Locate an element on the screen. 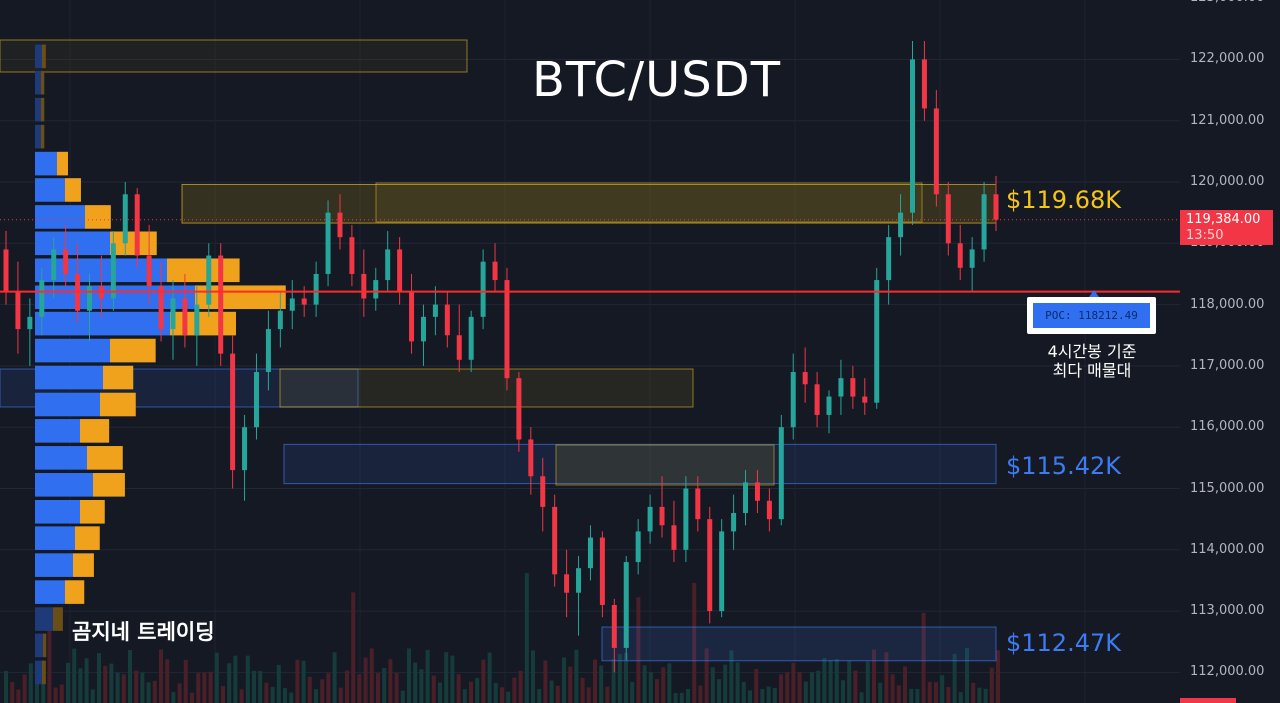 This screenshot has width=1280, height=703. zone-rect-mid-left-yellow is located at coordinates (486, 388).